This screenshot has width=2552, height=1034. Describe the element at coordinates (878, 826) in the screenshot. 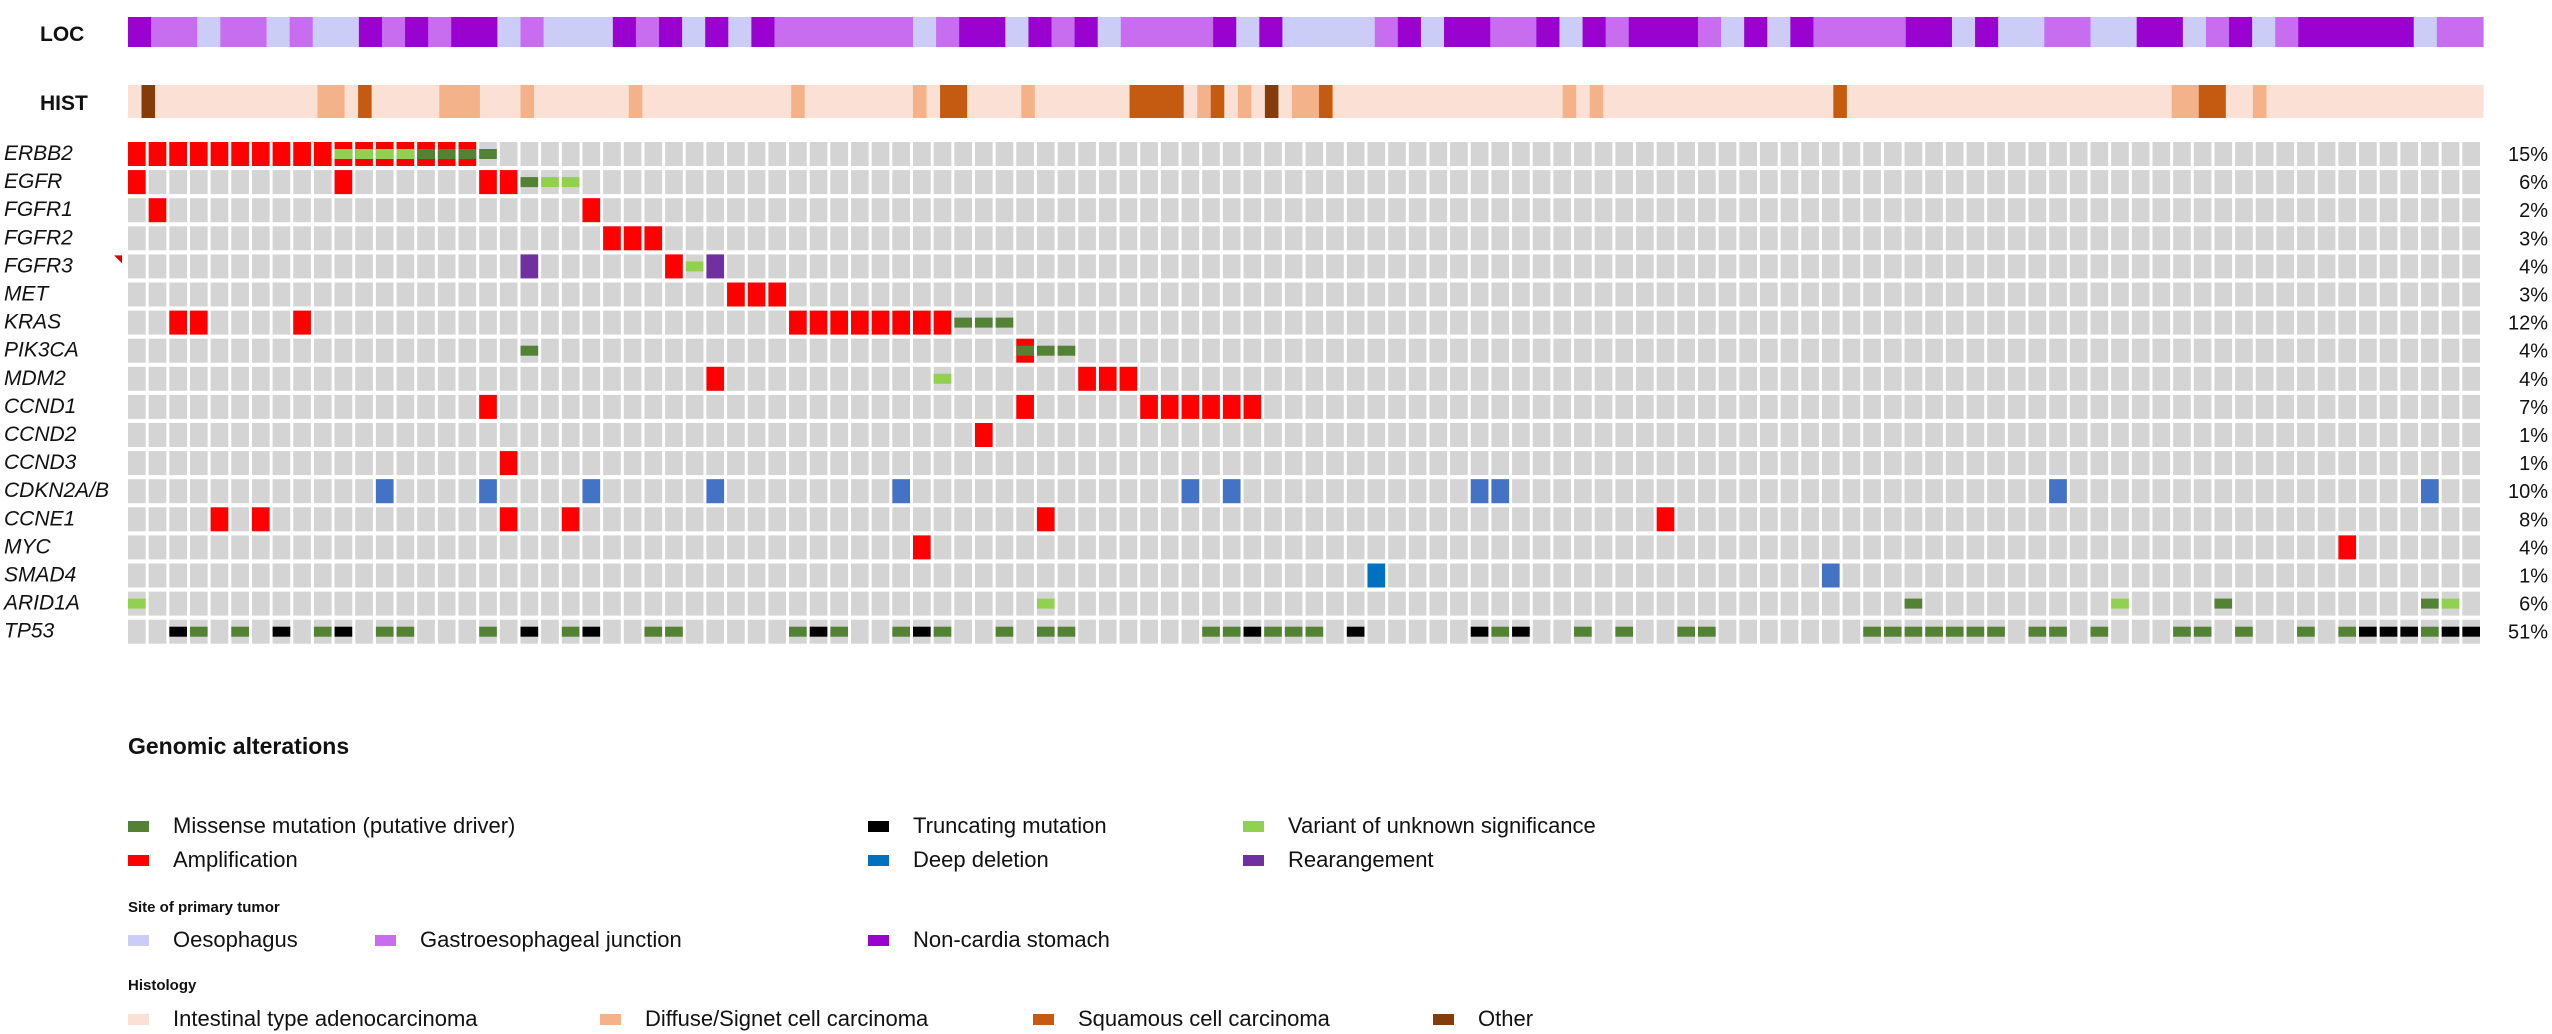

I see `legend-swatch-truncating` at that location.